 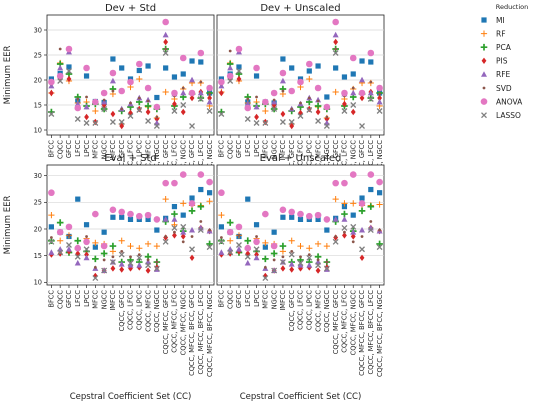 I want to click on panel-title: Dev + Std, so click(x=130, y=8).